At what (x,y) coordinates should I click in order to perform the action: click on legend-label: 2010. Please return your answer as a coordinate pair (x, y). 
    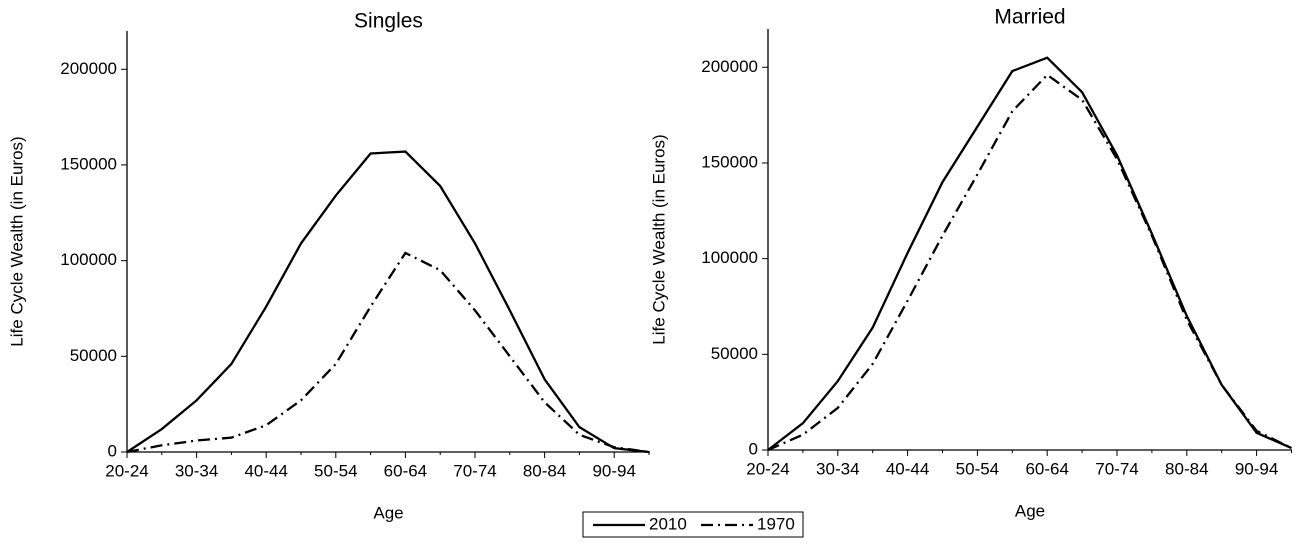
    Looking at the image, I should click on (668, 523).